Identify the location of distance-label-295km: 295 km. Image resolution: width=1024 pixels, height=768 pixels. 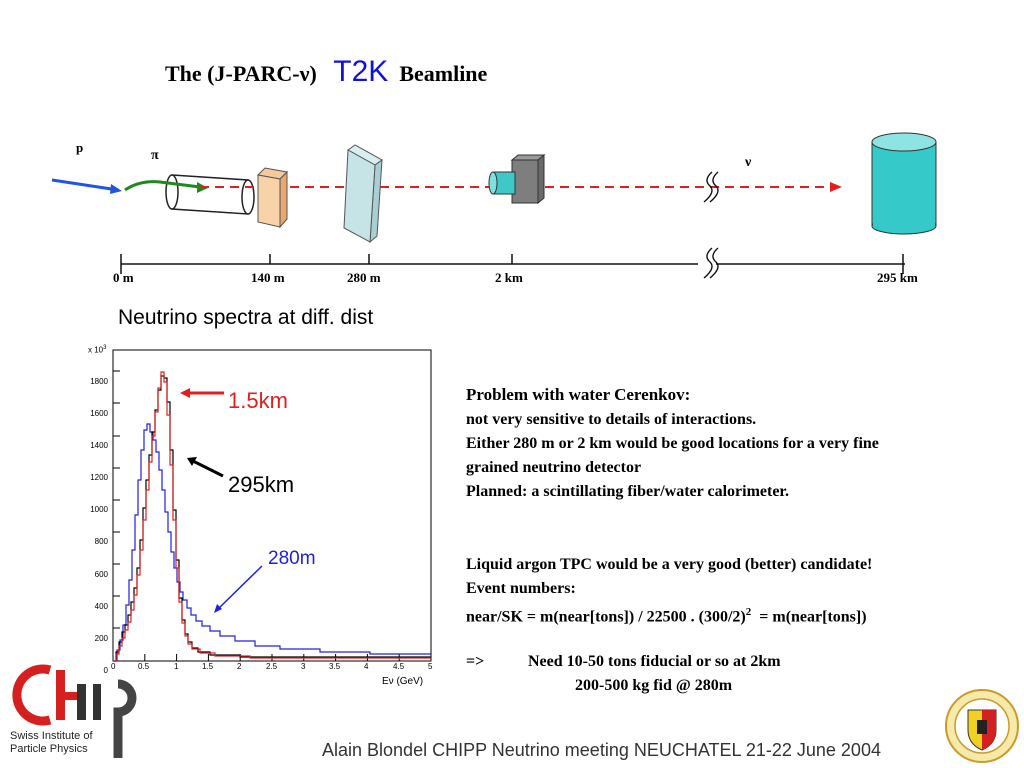
(897, 277).